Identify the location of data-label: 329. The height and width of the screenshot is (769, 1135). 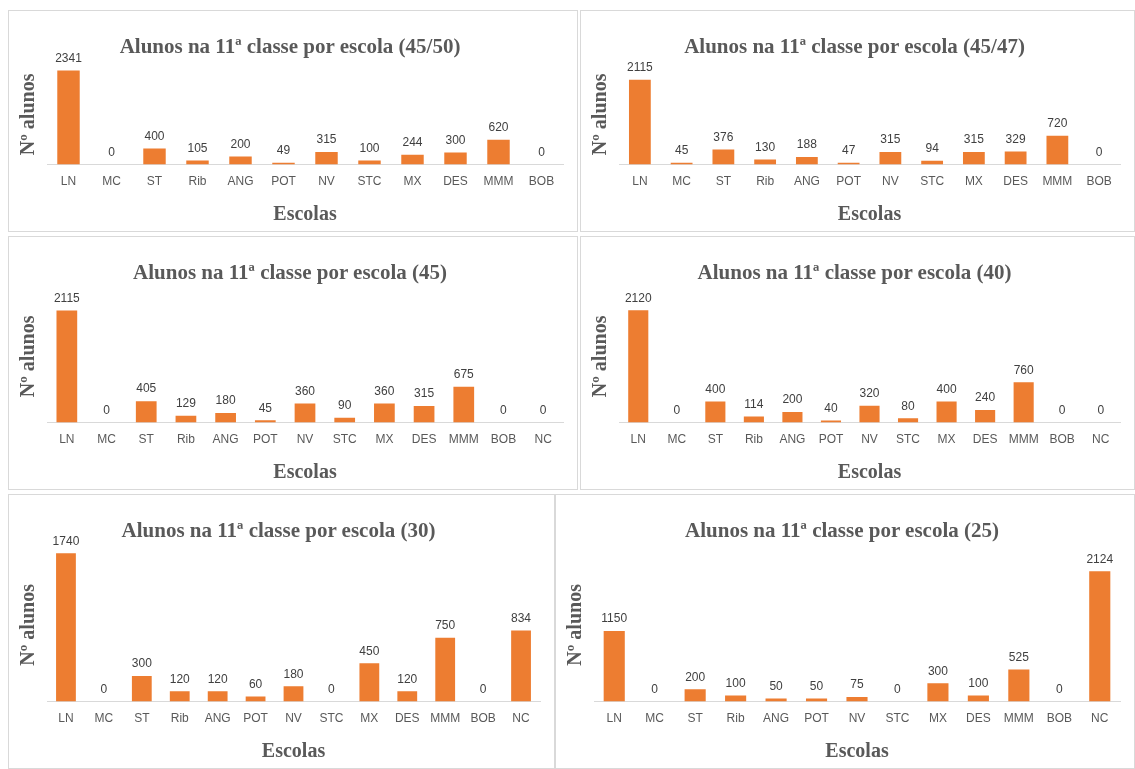
(1015, 138).